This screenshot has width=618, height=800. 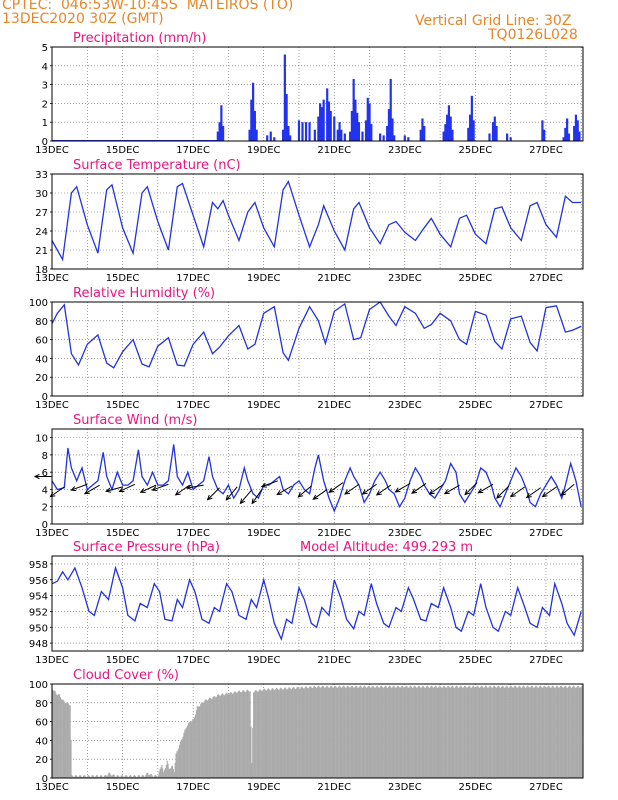 What do you see at coordinates (45, 508) in the screenshot?
I see `ytick-label: 2` at bounding box center [45, 508].